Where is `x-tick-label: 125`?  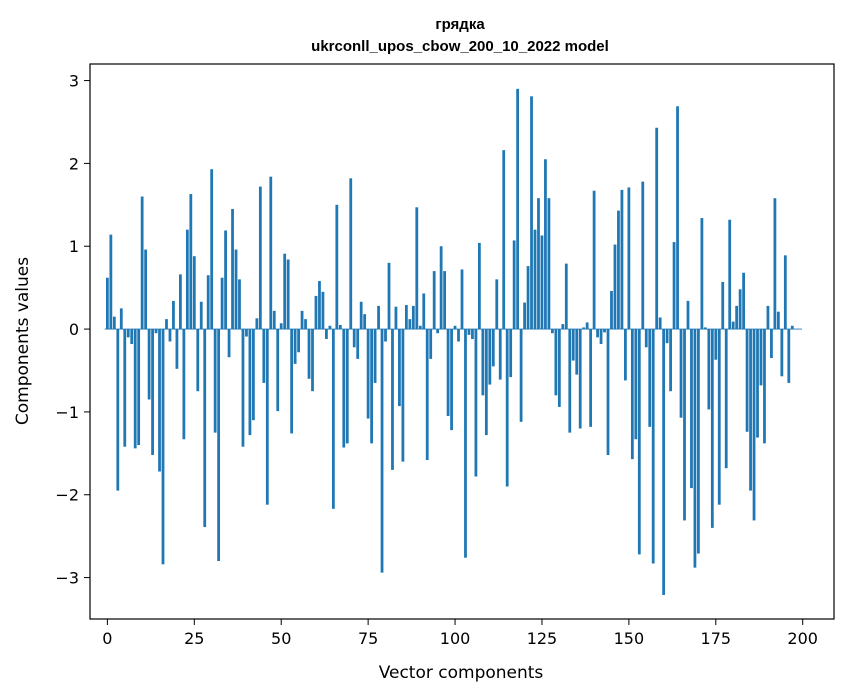
x-tick-label: 125 is located at coordinates (542, 638).